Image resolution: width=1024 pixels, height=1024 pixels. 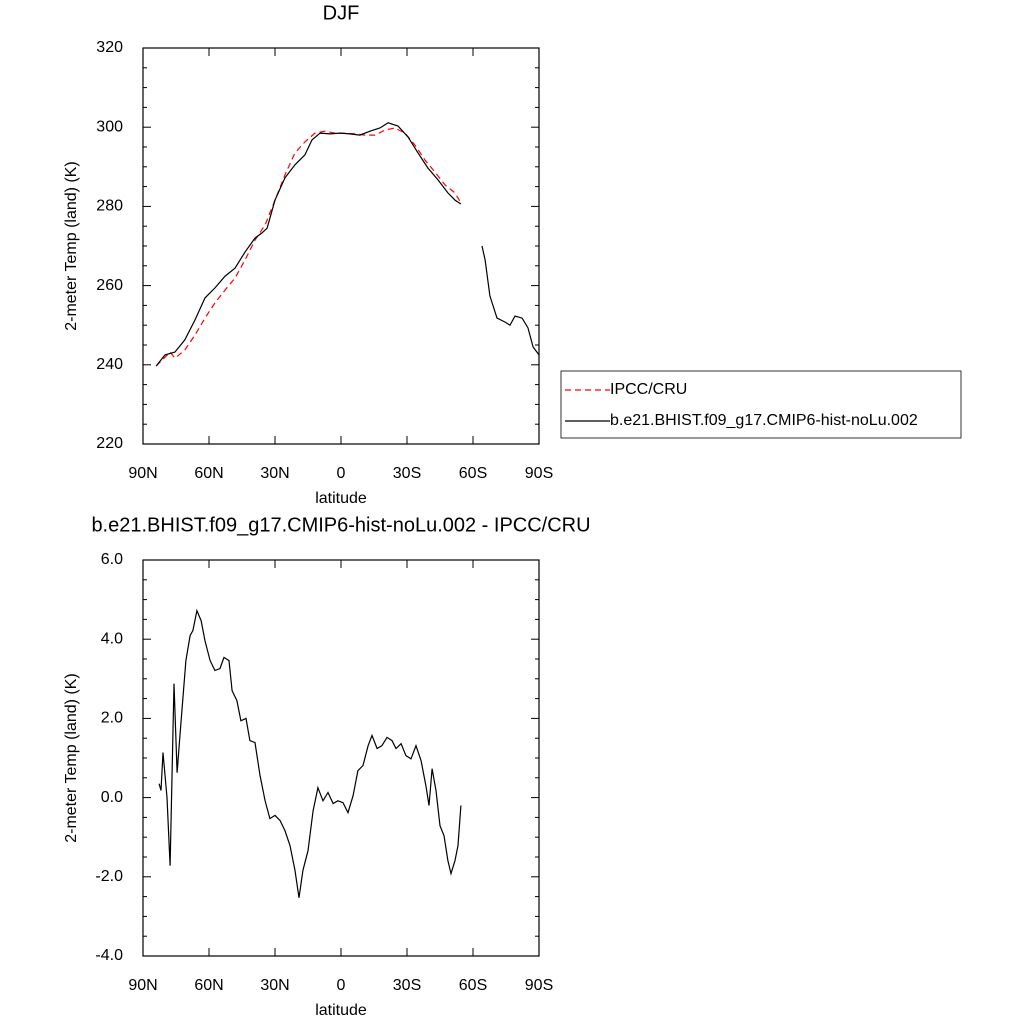 I want to click on legend-box, so click(x=761, y=404).